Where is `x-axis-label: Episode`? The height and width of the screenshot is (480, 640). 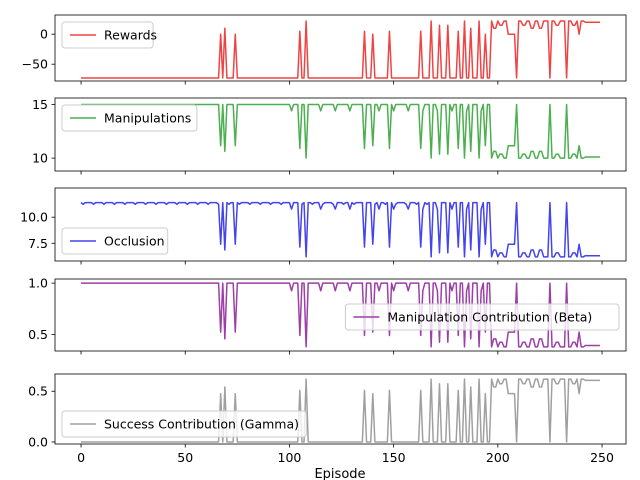
x-axis-label: Episode is located at coordinates (339, 473).